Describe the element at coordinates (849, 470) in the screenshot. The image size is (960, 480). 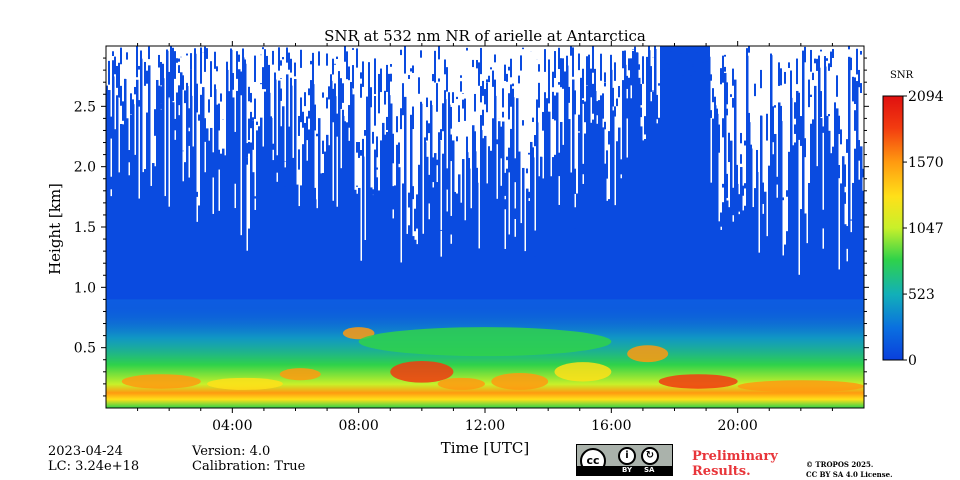
I see `copyright-note: © TROPOS 2025. CC BY SA 4.0 License.` at that location.